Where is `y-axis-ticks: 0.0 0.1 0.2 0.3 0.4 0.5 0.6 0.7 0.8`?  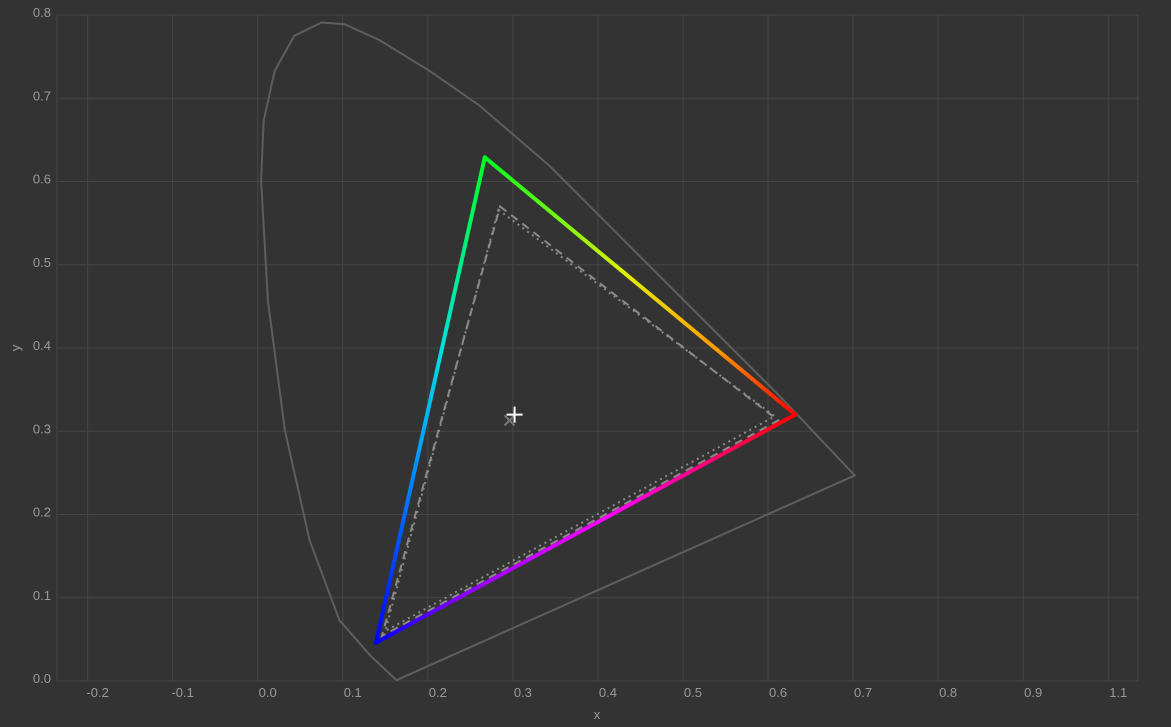
y-axis-ticks: 0.0 0.1 0.2 0.3 0.4 0.5 0.6 0.7 0.8 is located at coordinates (42, 345).